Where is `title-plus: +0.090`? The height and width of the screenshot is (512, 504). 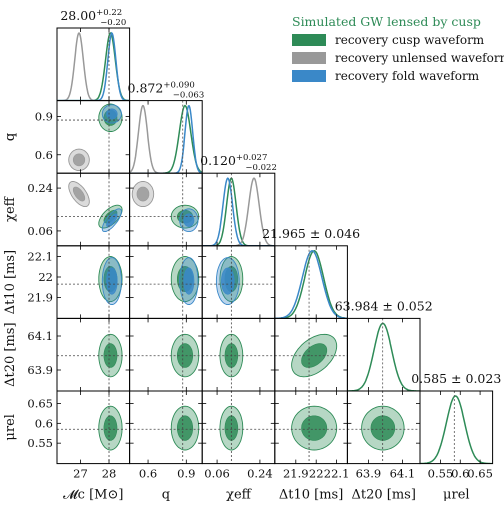 title-plus: +0.090 is located at coordinates (178, 86).